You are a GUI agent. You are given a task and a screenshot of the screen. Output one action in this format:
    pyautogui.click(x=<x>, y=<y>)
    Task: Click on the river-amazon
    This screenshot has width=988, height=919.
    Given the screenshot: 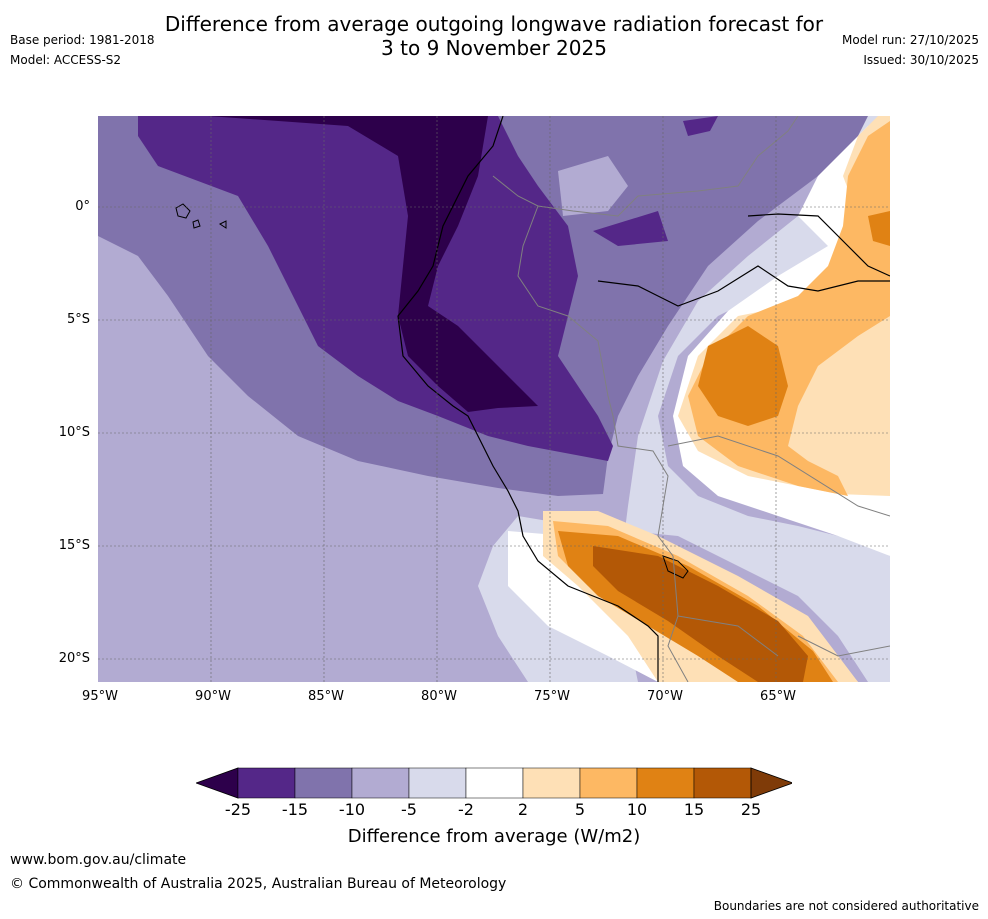 What is the action you would take?
    pyautogui.click(x=818, y=245)
    